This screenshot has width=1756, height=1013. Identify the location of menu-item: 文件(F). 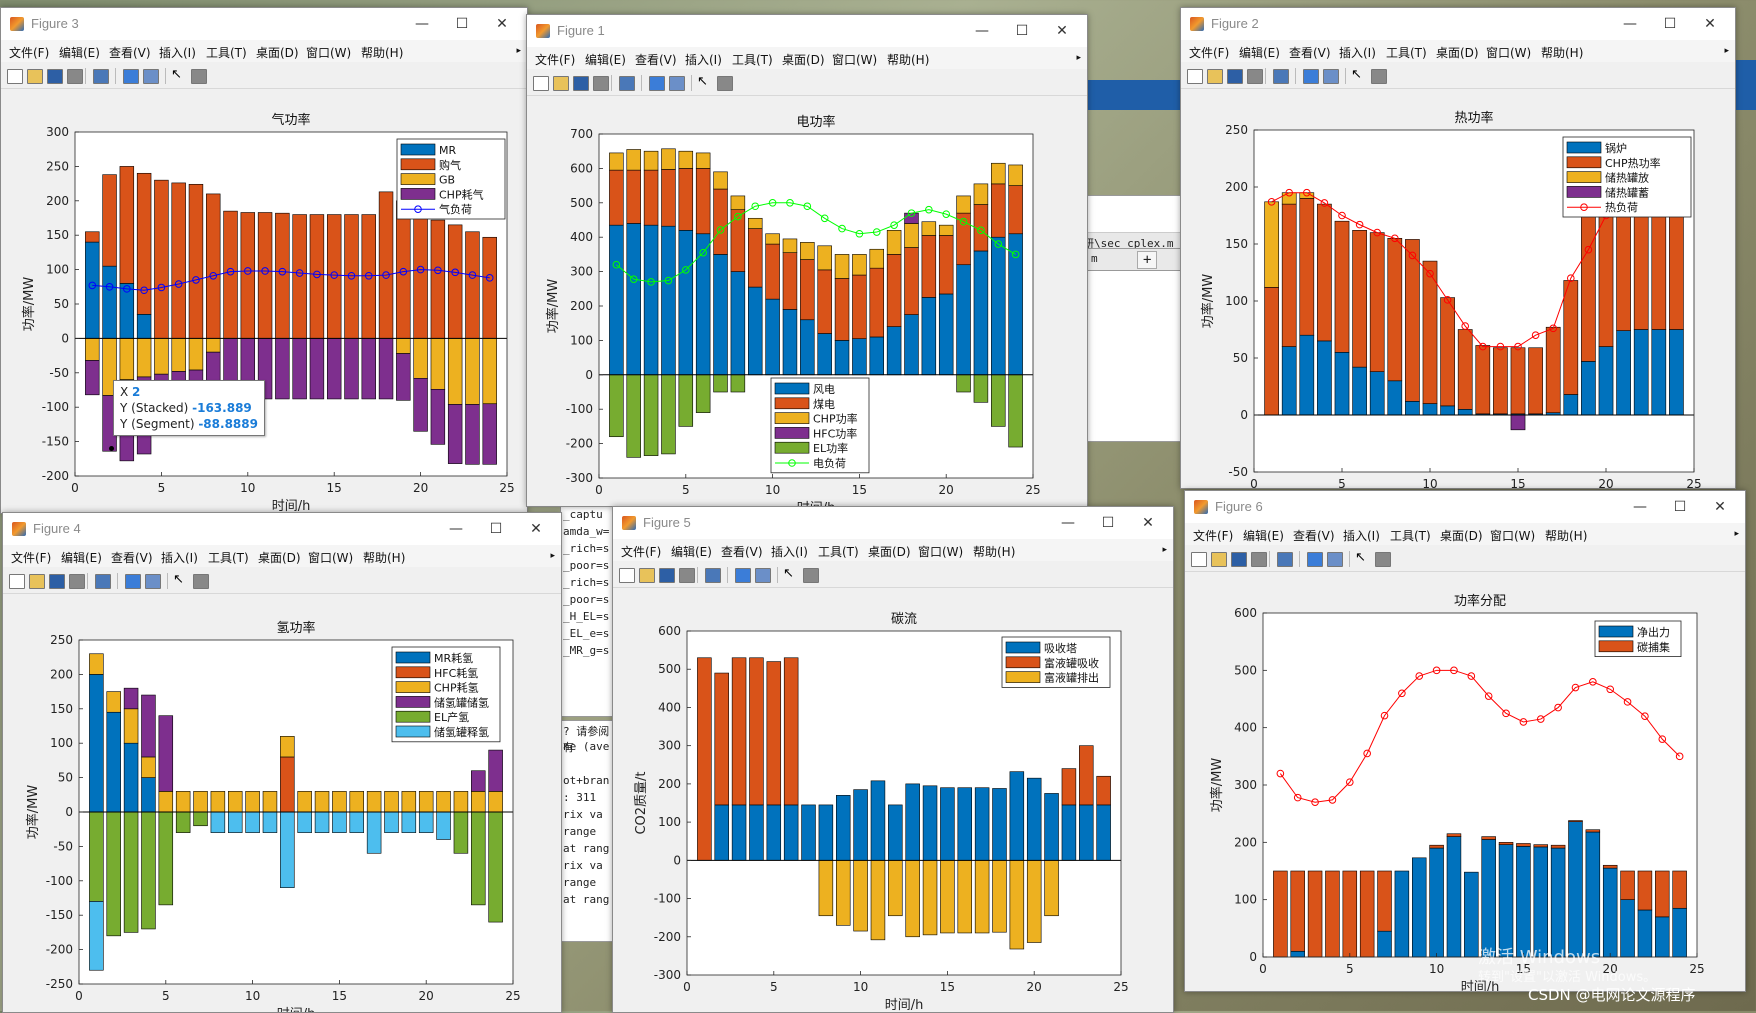
(1213, 536).